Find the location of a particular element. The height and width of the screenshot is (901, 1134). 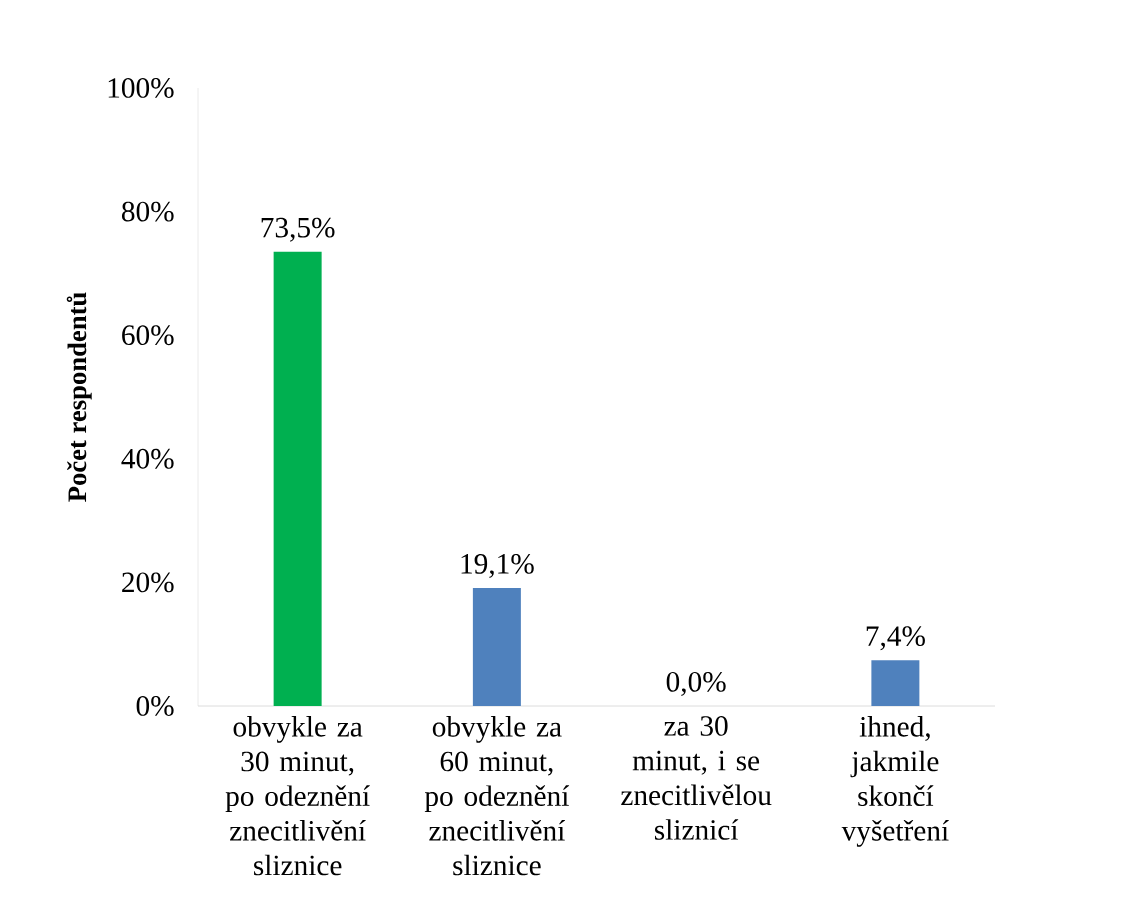

y-tick-label: 100% is located at coordinates (141, 88).